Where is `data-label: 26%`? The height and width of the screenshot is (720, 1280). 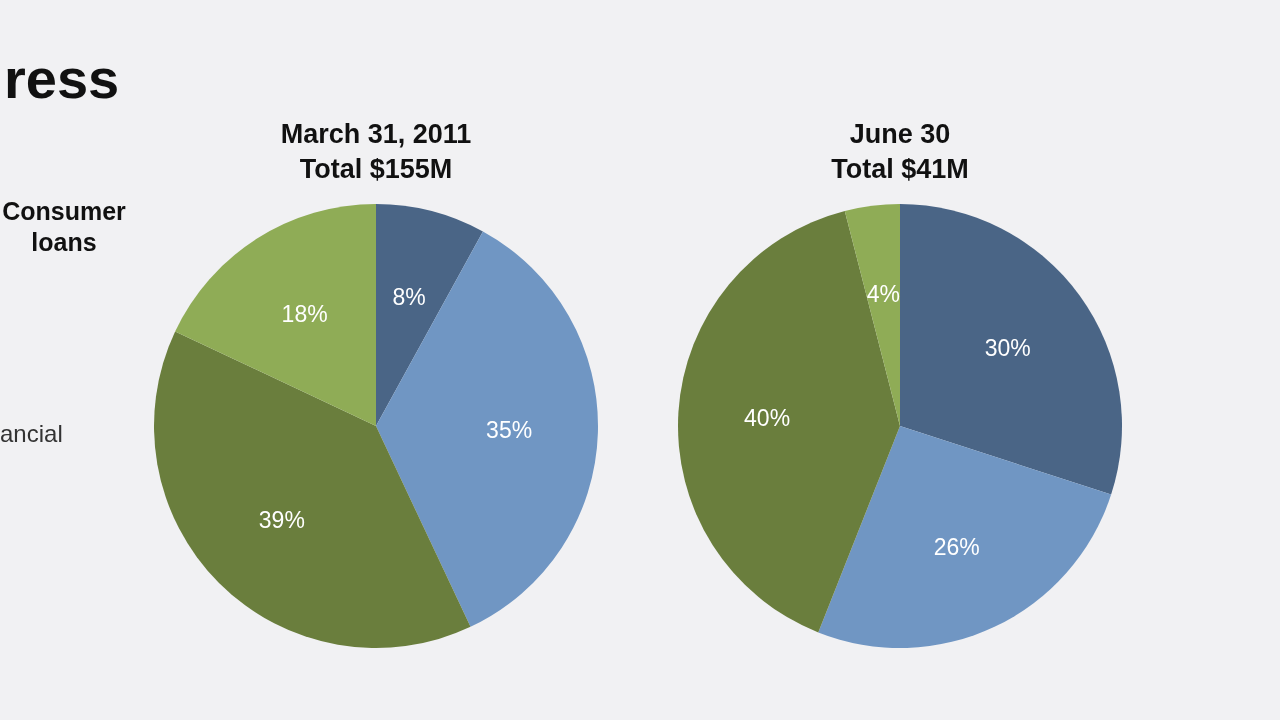 data-label: 26% is located at coordinates (956, 546).